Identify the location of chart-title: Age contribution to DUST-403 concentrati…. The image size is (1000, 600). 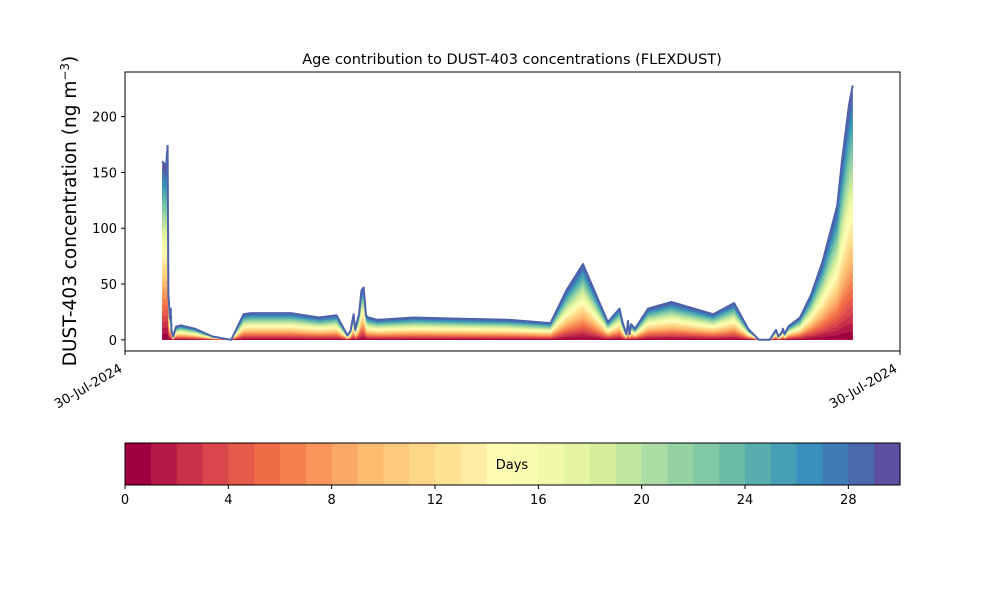
(512, 60).